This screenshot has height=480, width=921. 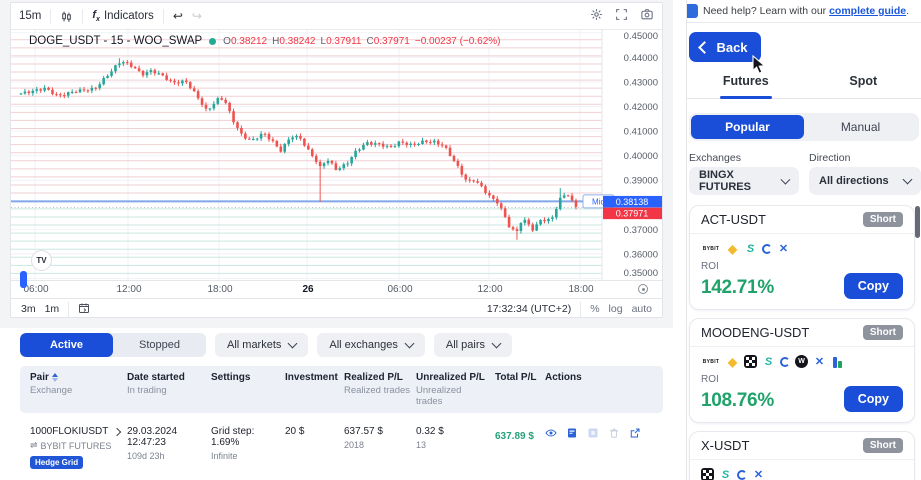 I want to click on time-tick: 26, so click(x=308, y=289).